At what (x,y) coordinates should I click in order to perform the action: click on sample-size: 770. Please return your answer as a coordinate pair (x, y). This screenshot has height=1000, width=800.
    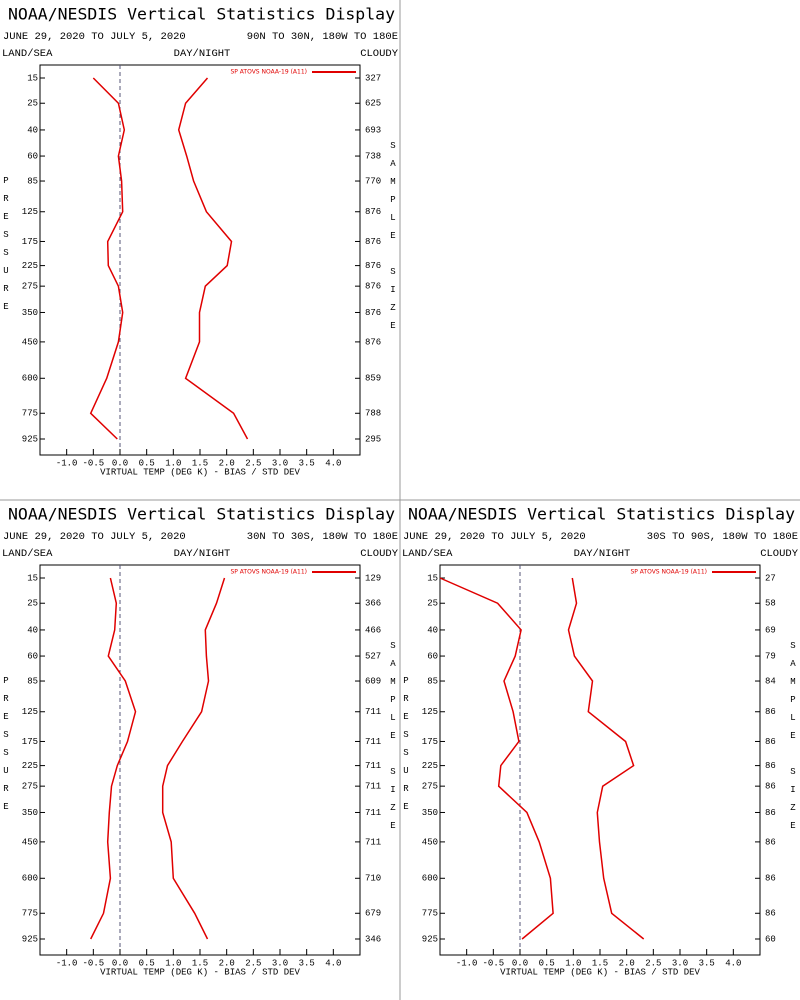
    Looking at the image, I should click on (373, 181).